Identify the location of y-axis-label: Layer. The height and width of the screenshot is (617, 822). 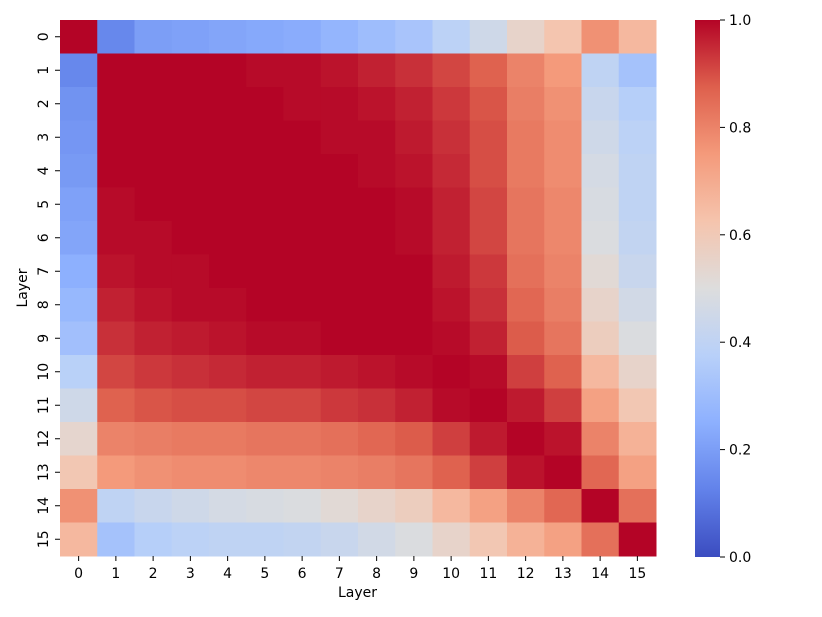
(23, 287).